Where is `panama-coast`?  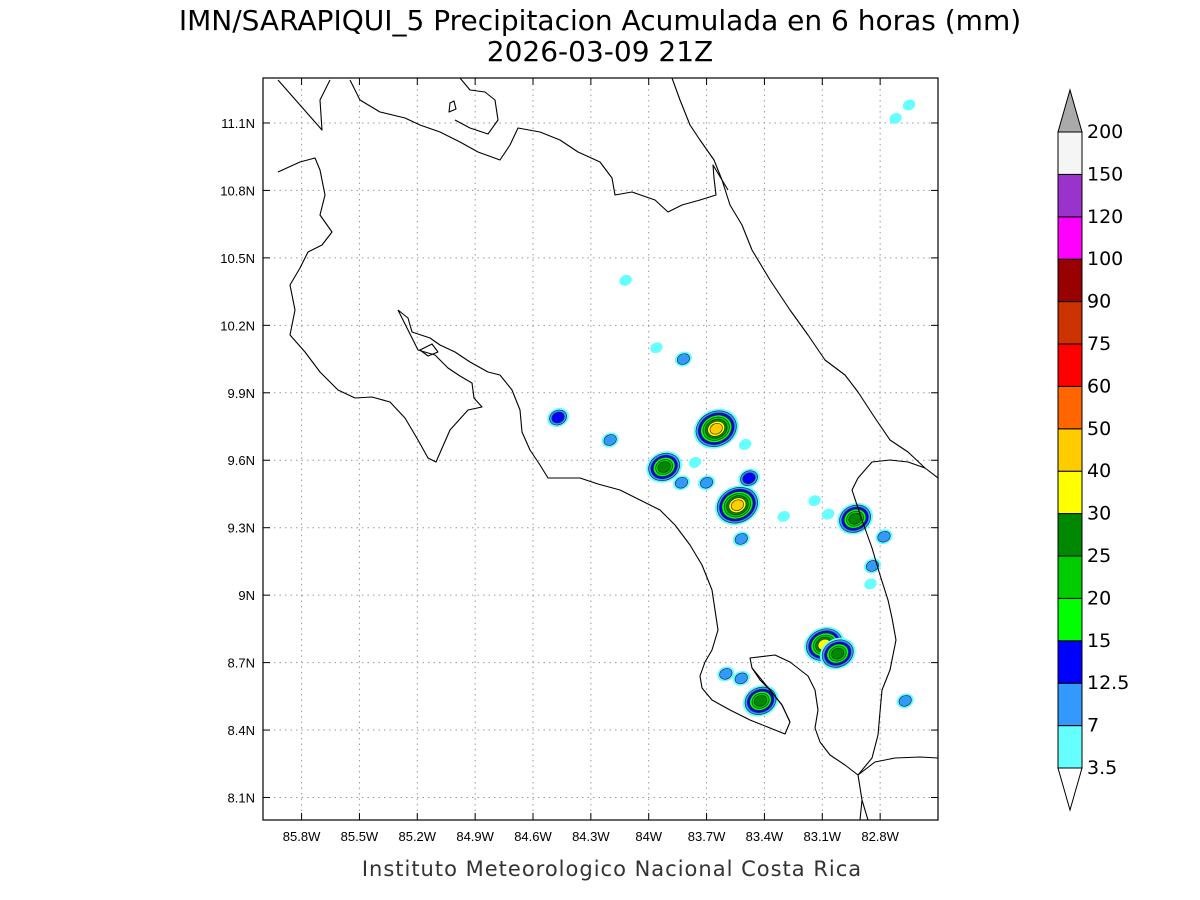
panama-coast is located at coordinates (897, 766).